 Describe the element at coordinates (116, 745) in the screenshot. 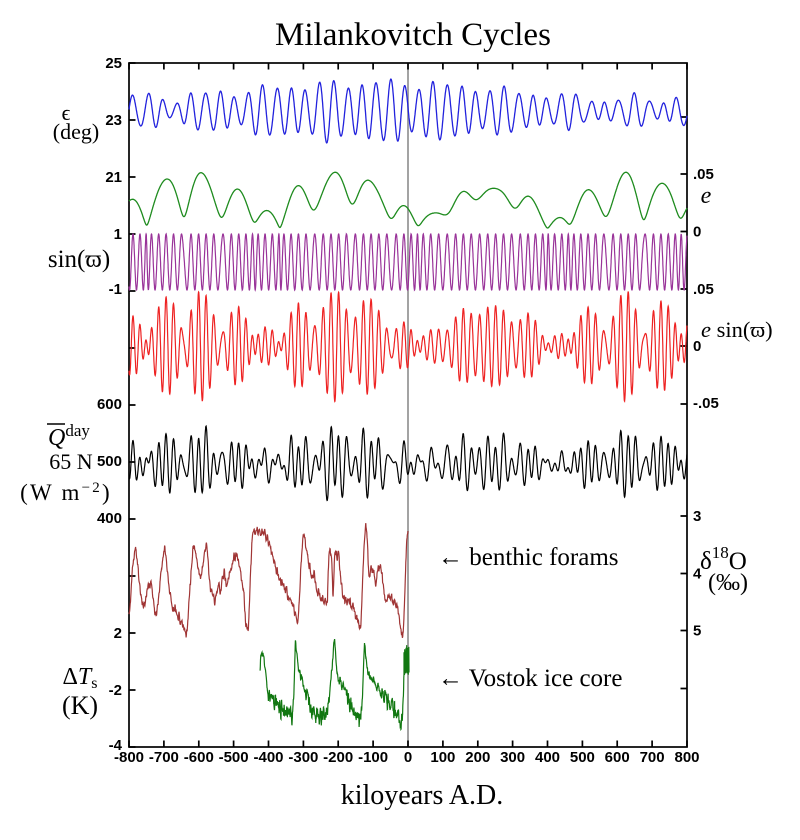

I see `svg-text: -4` at that location.